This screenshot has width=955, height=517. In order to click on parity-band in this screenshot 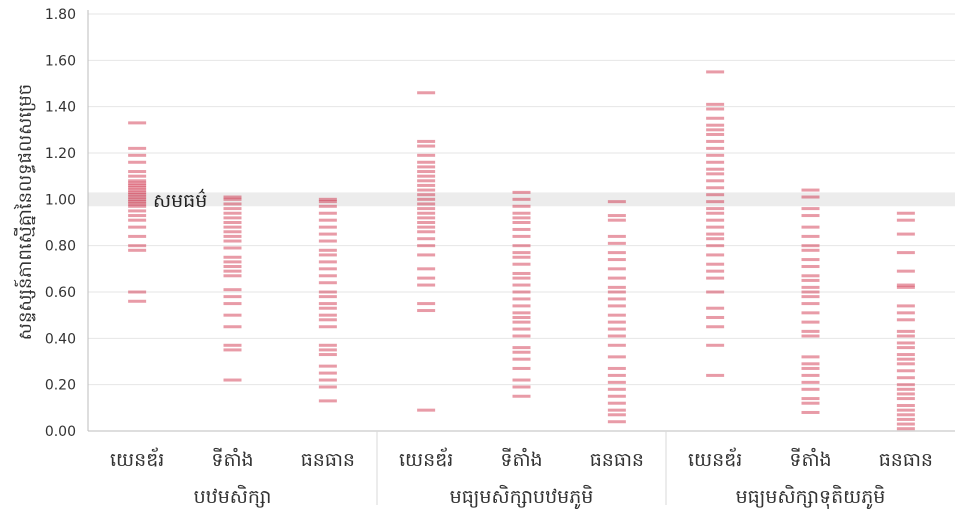, I will do `click(521, 199)`.